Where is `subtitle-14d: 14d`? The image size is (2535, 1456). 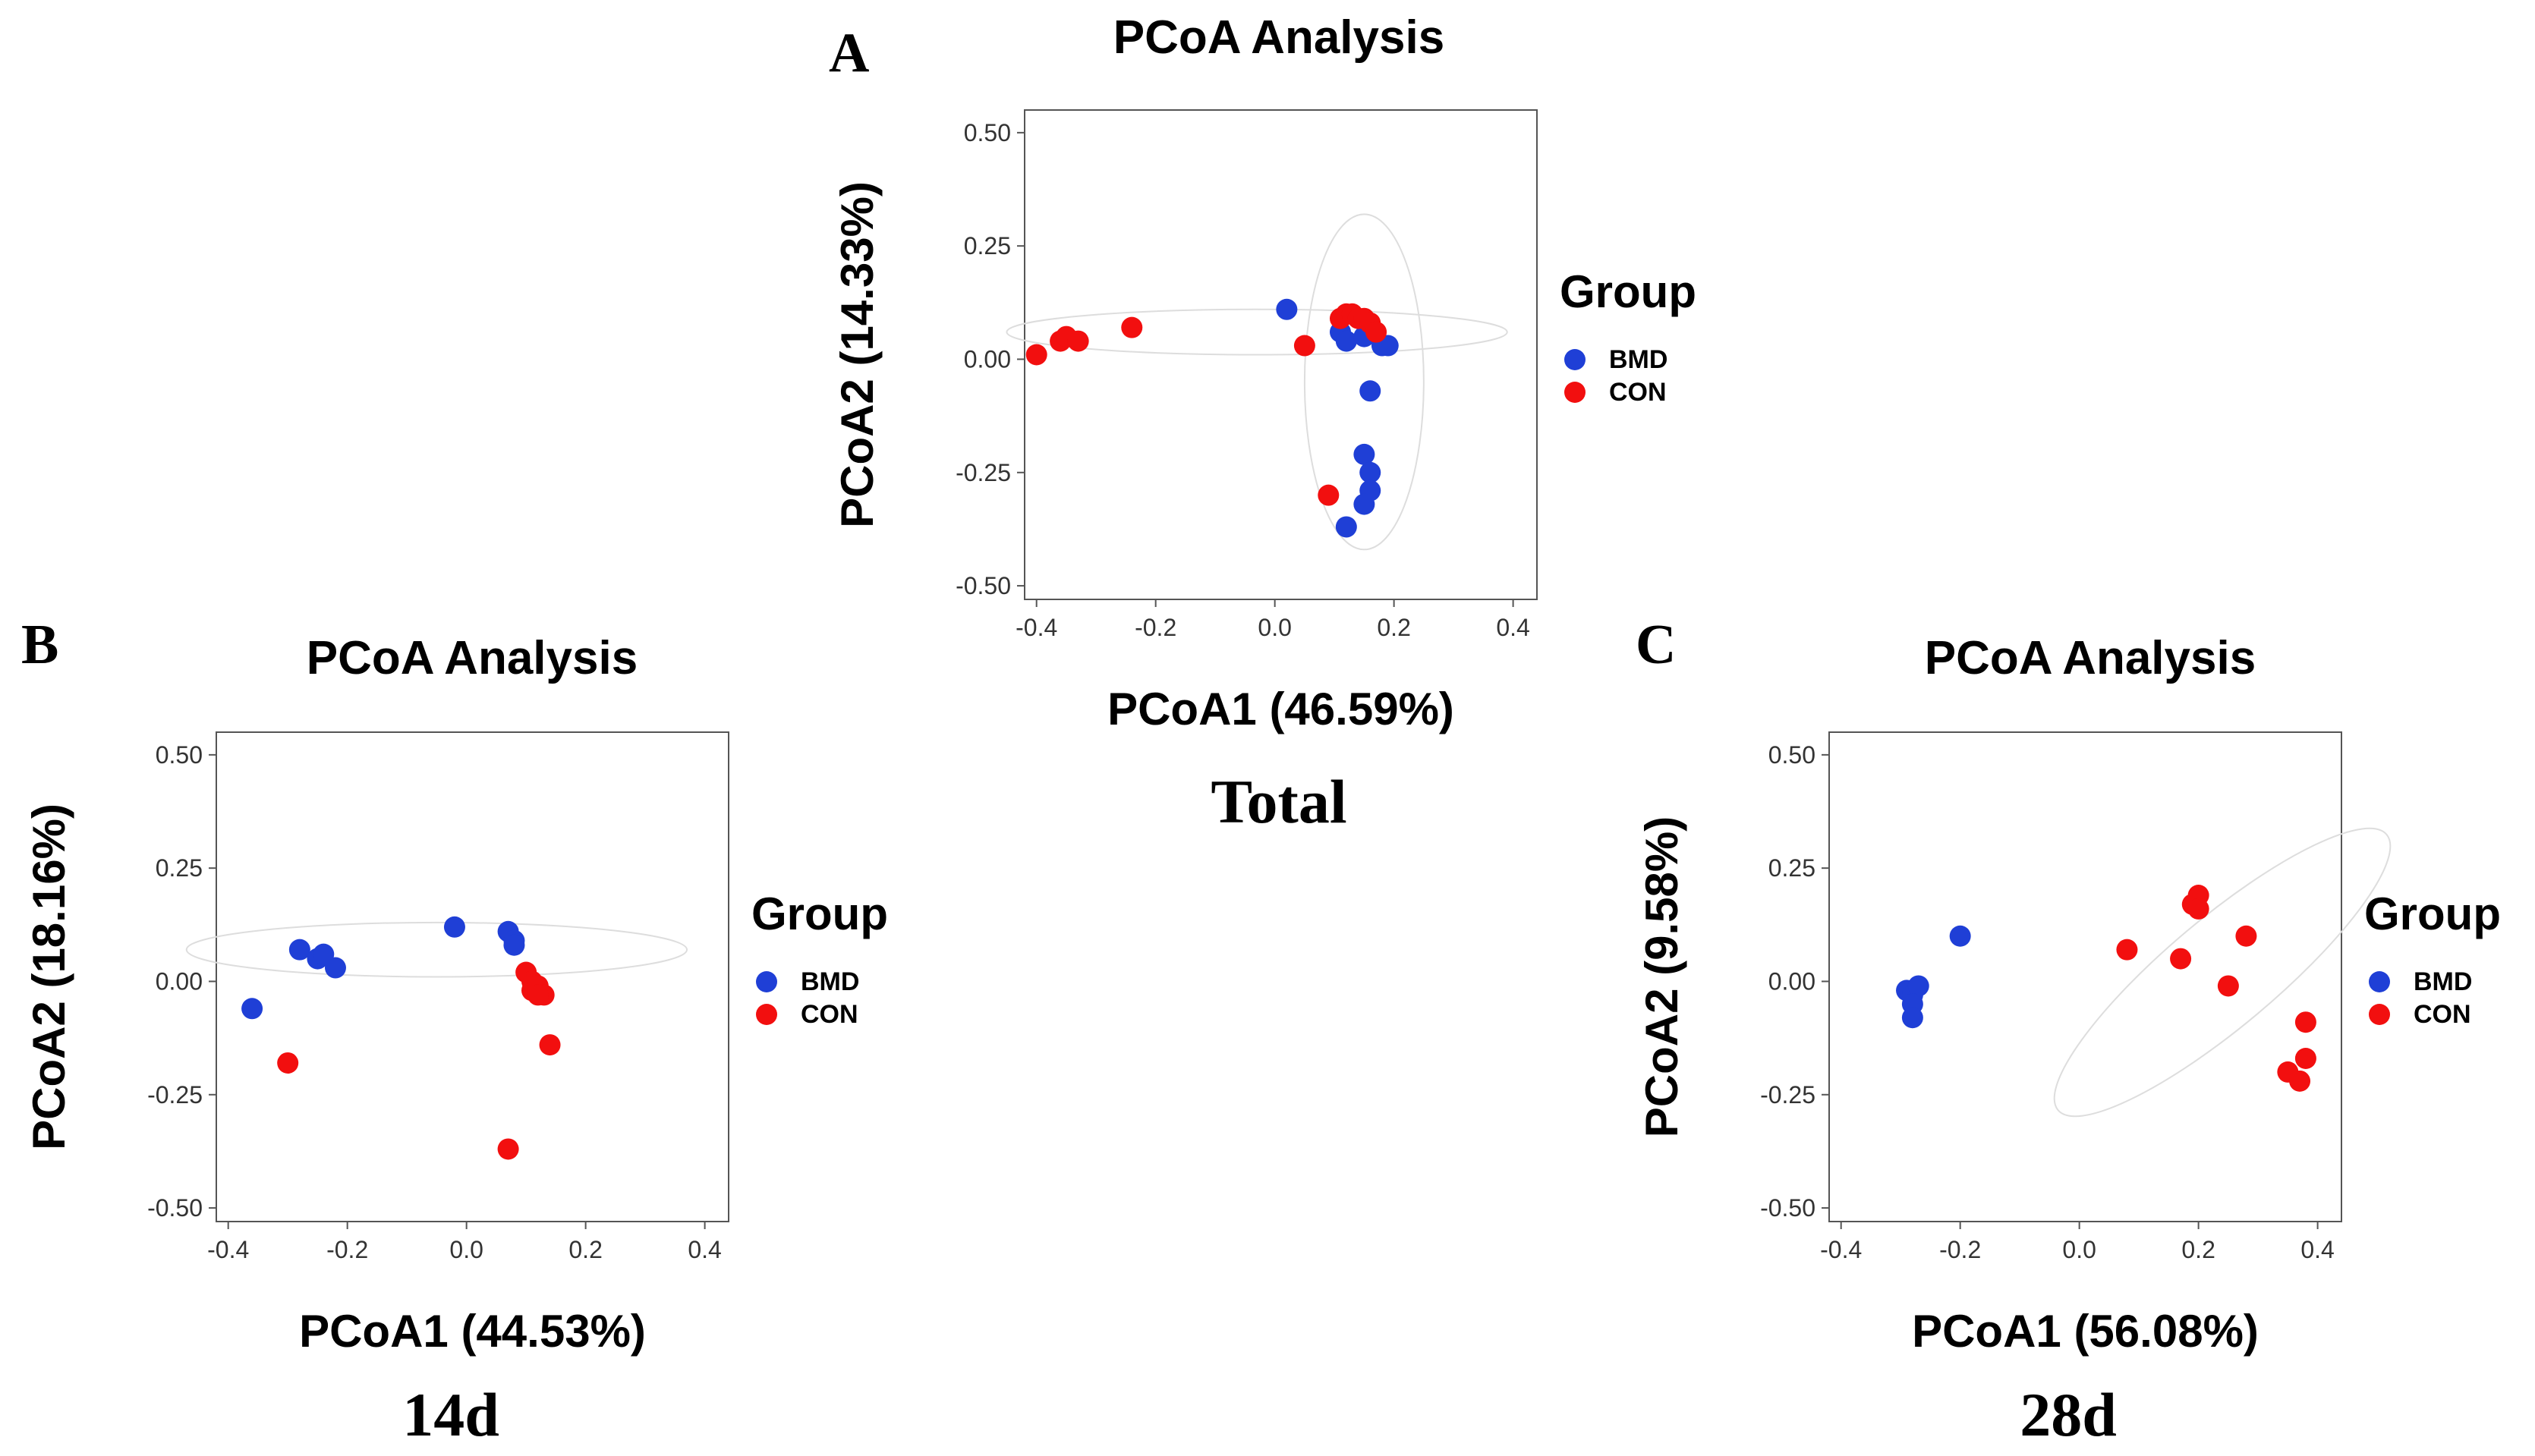
subtitle-14d: 14d is located at coordinates (450, 1414).